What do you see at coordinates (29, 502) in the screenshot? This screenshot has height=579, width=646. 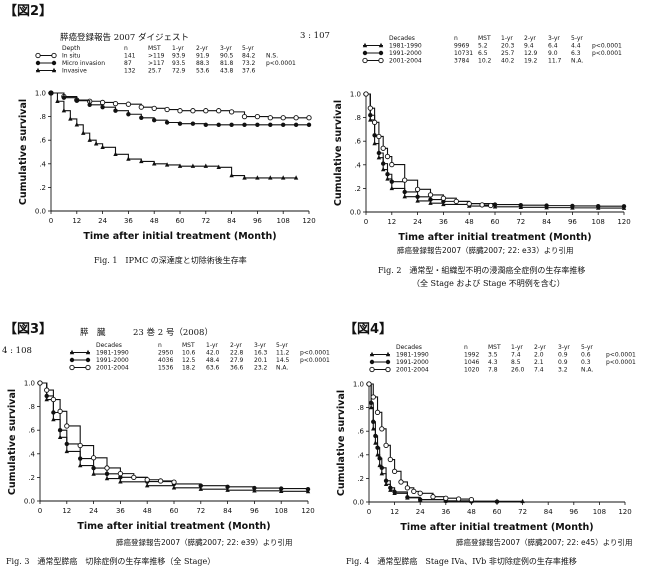 I see `y-tick-label: 0.0` at bounding box center [29, 502].